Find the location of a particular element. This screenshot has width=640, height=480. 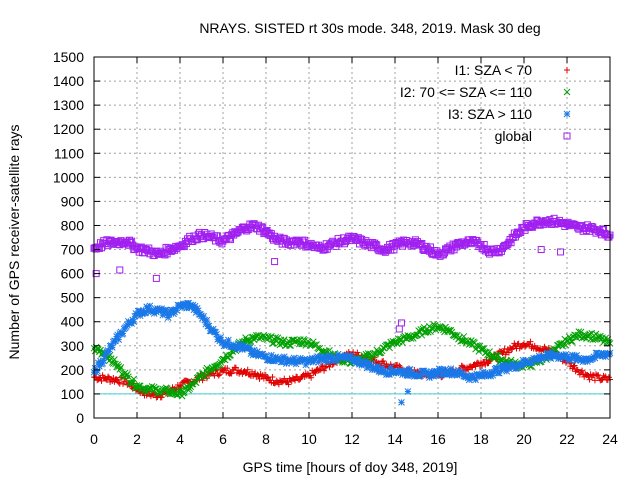

data-point-d2 is located at coordinates (169, 391).